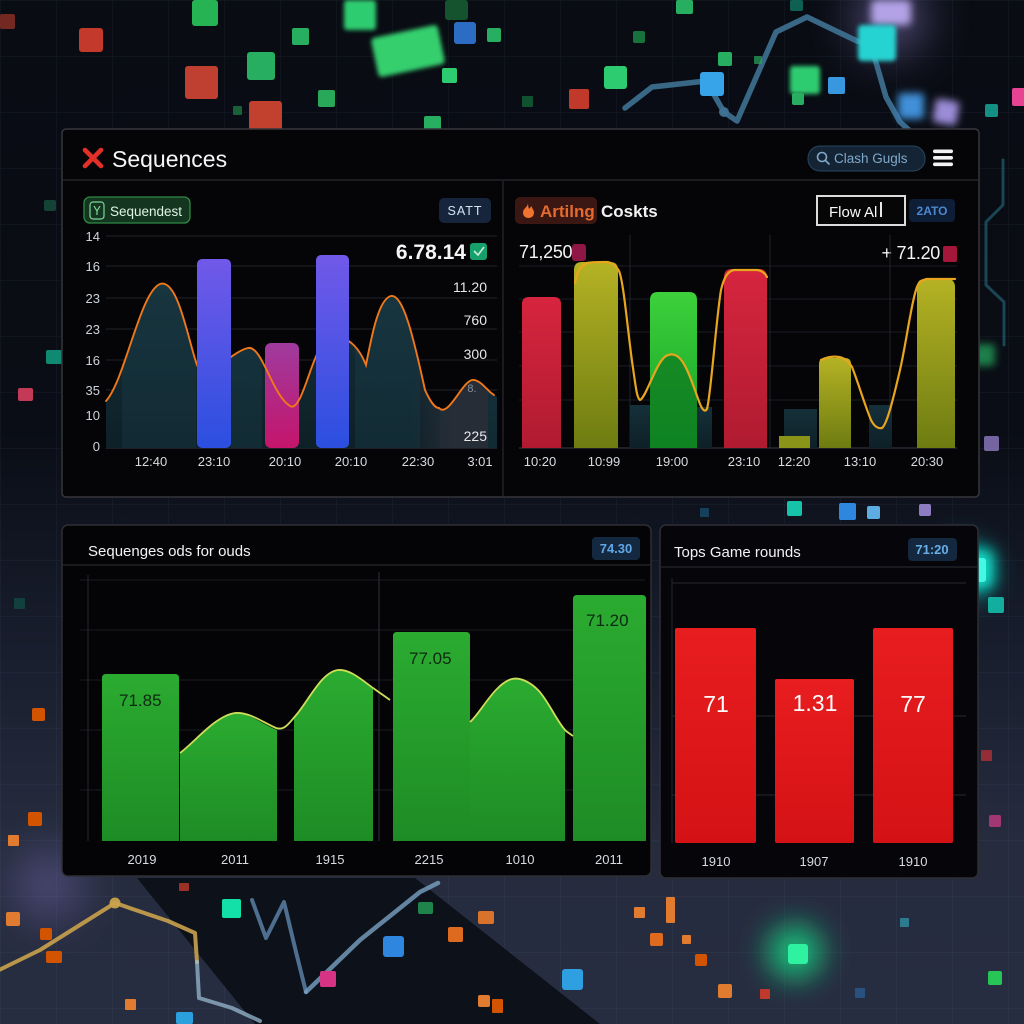 This screenshot has width=1024, height=1024. I want to click on svg-text: 225, so click(476, 436).